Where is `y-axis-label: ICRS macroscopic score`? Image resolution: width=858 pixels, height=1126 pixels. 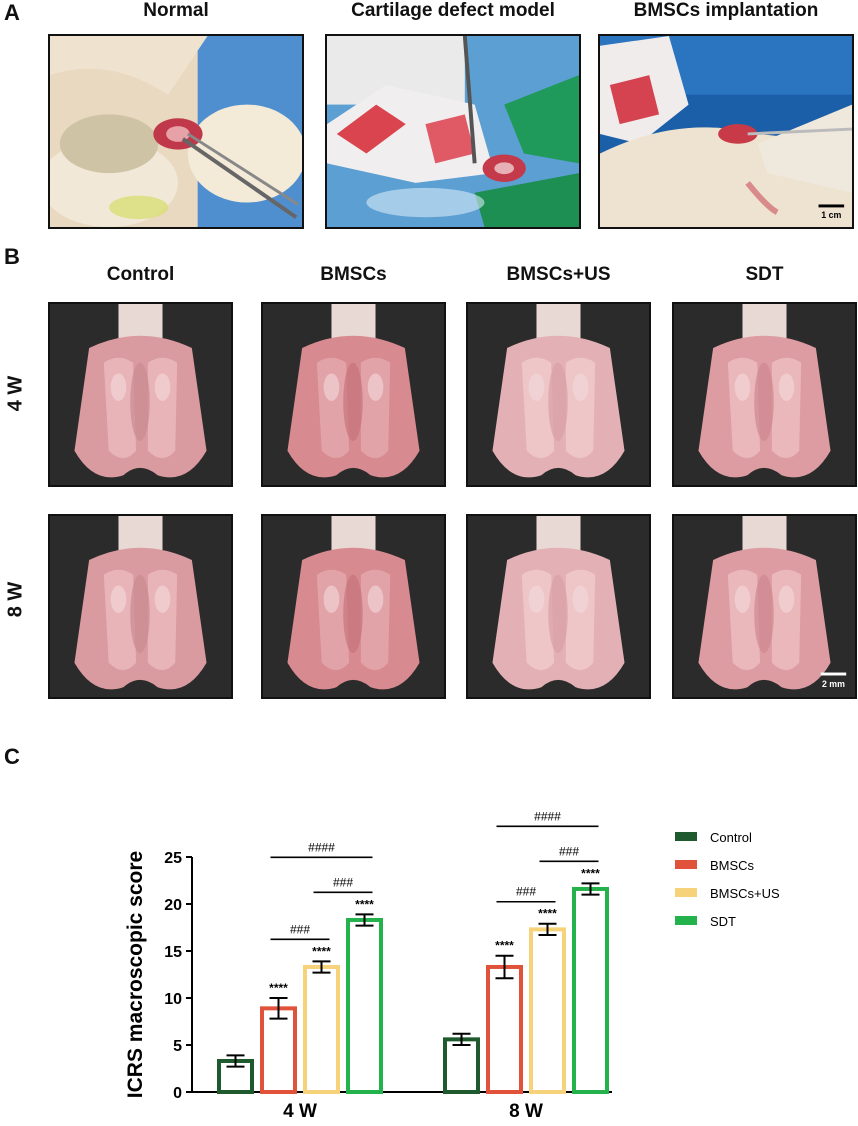
y-axis-label: ICRS macroscopic score is located at coordinates (135, 974).